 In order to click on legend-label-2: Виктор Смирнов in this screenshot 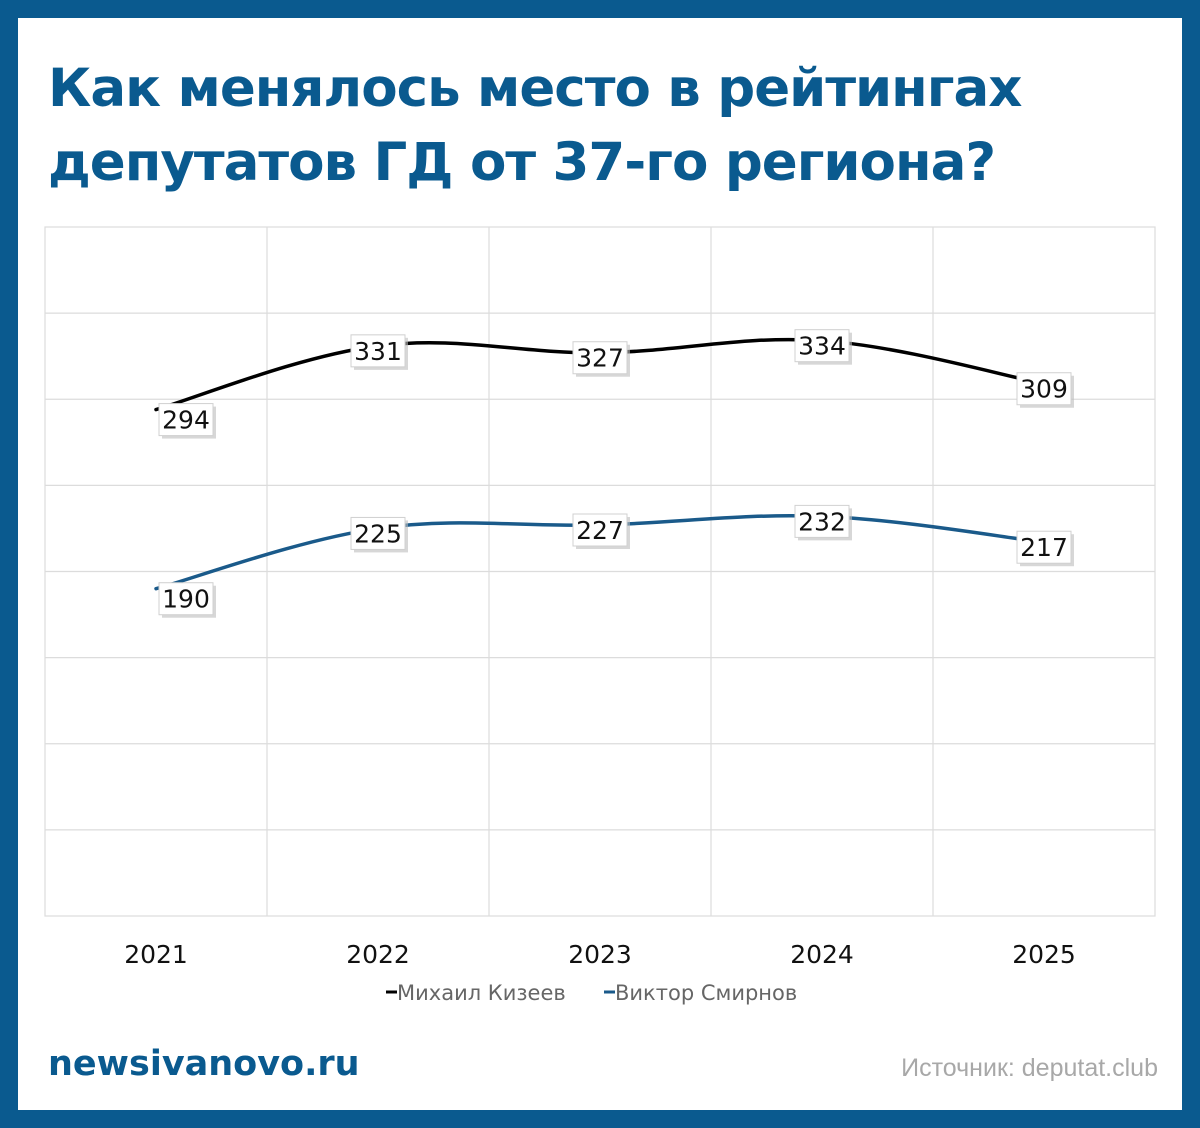, I will do `click(706, 993)`.